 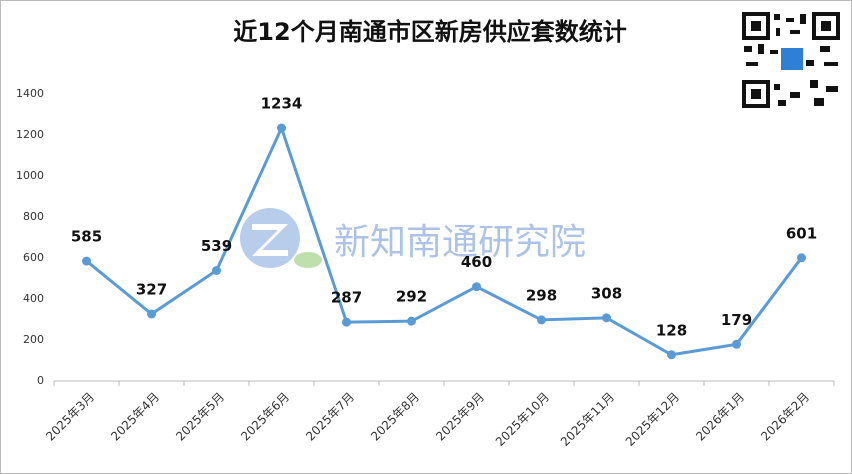 What do you see at coordinates (282, 104) in the screenshot?
I see `data-label: 1234` at bounding box center [282, 104].